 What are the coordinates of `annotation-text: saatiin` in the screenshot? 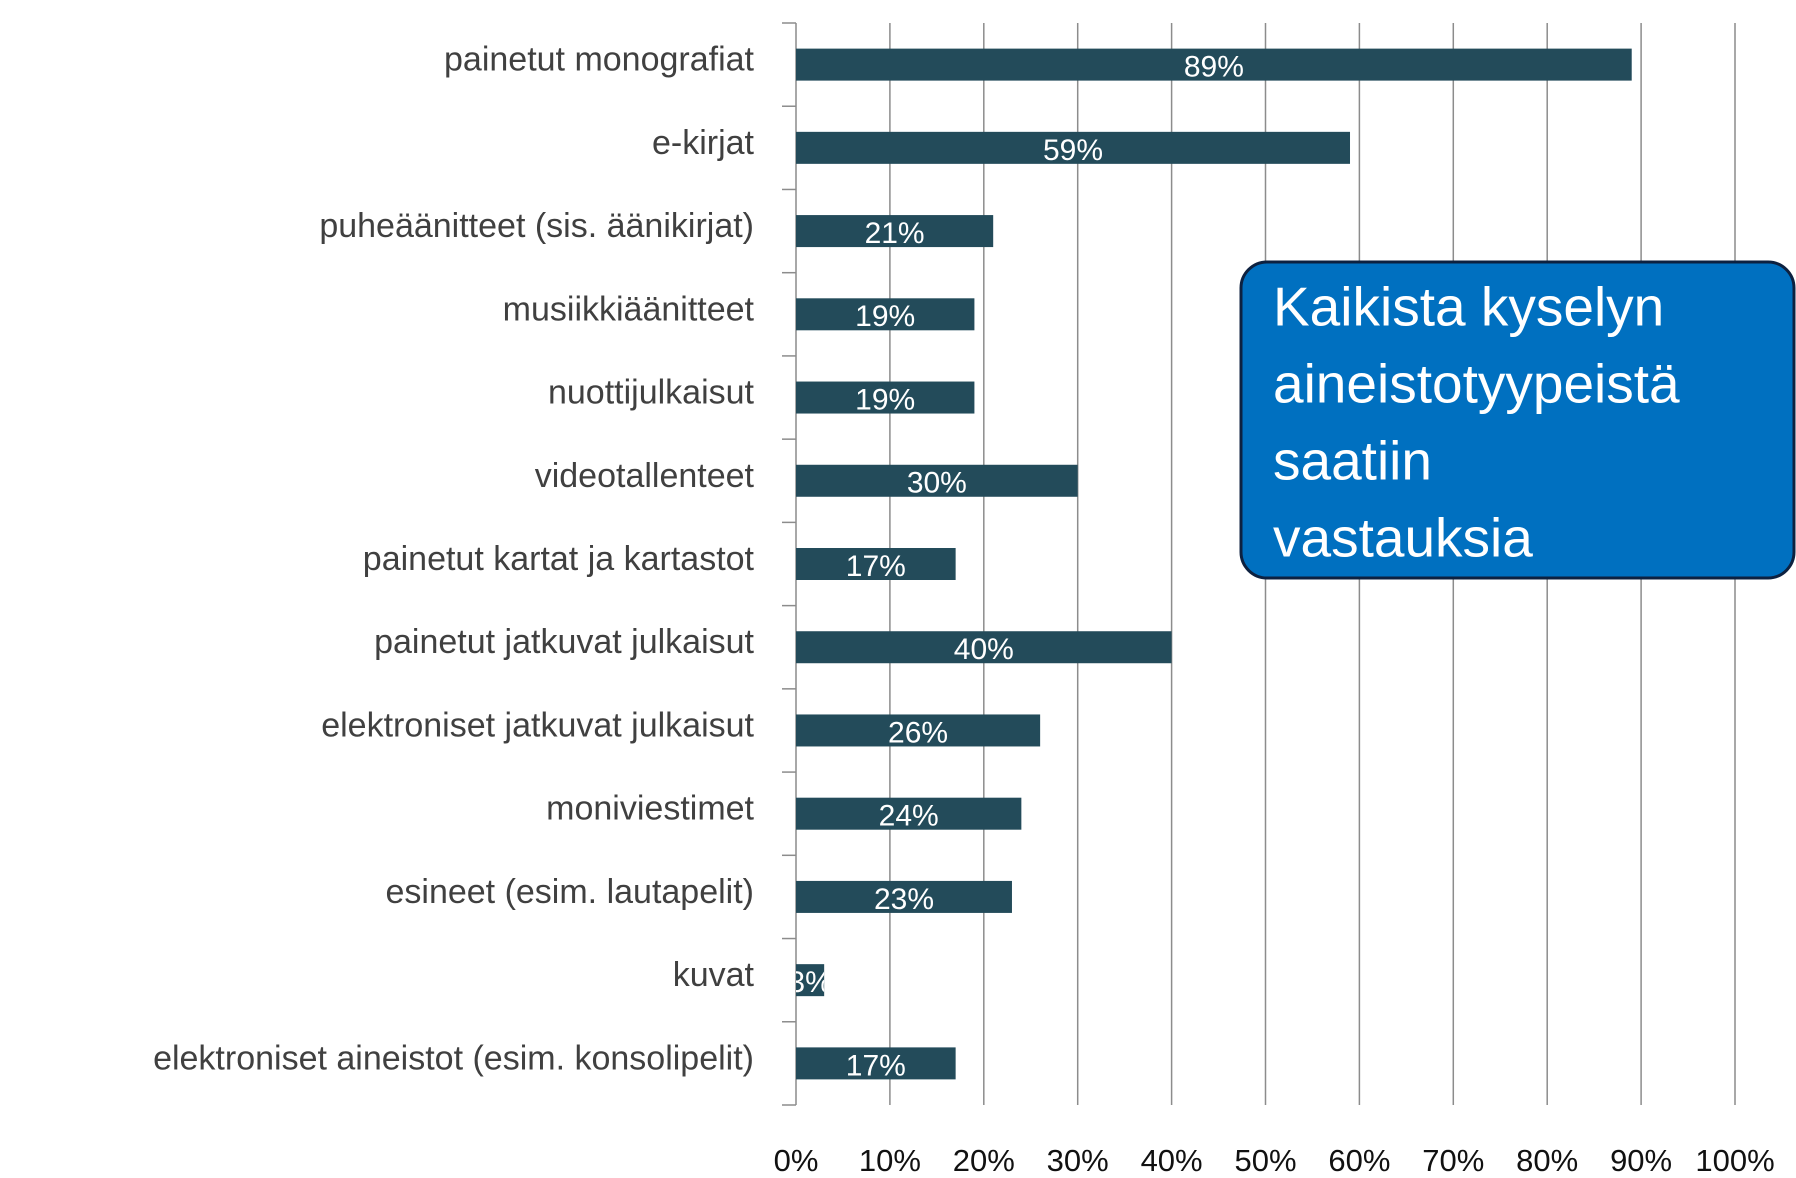 It's located at (1352, 461).